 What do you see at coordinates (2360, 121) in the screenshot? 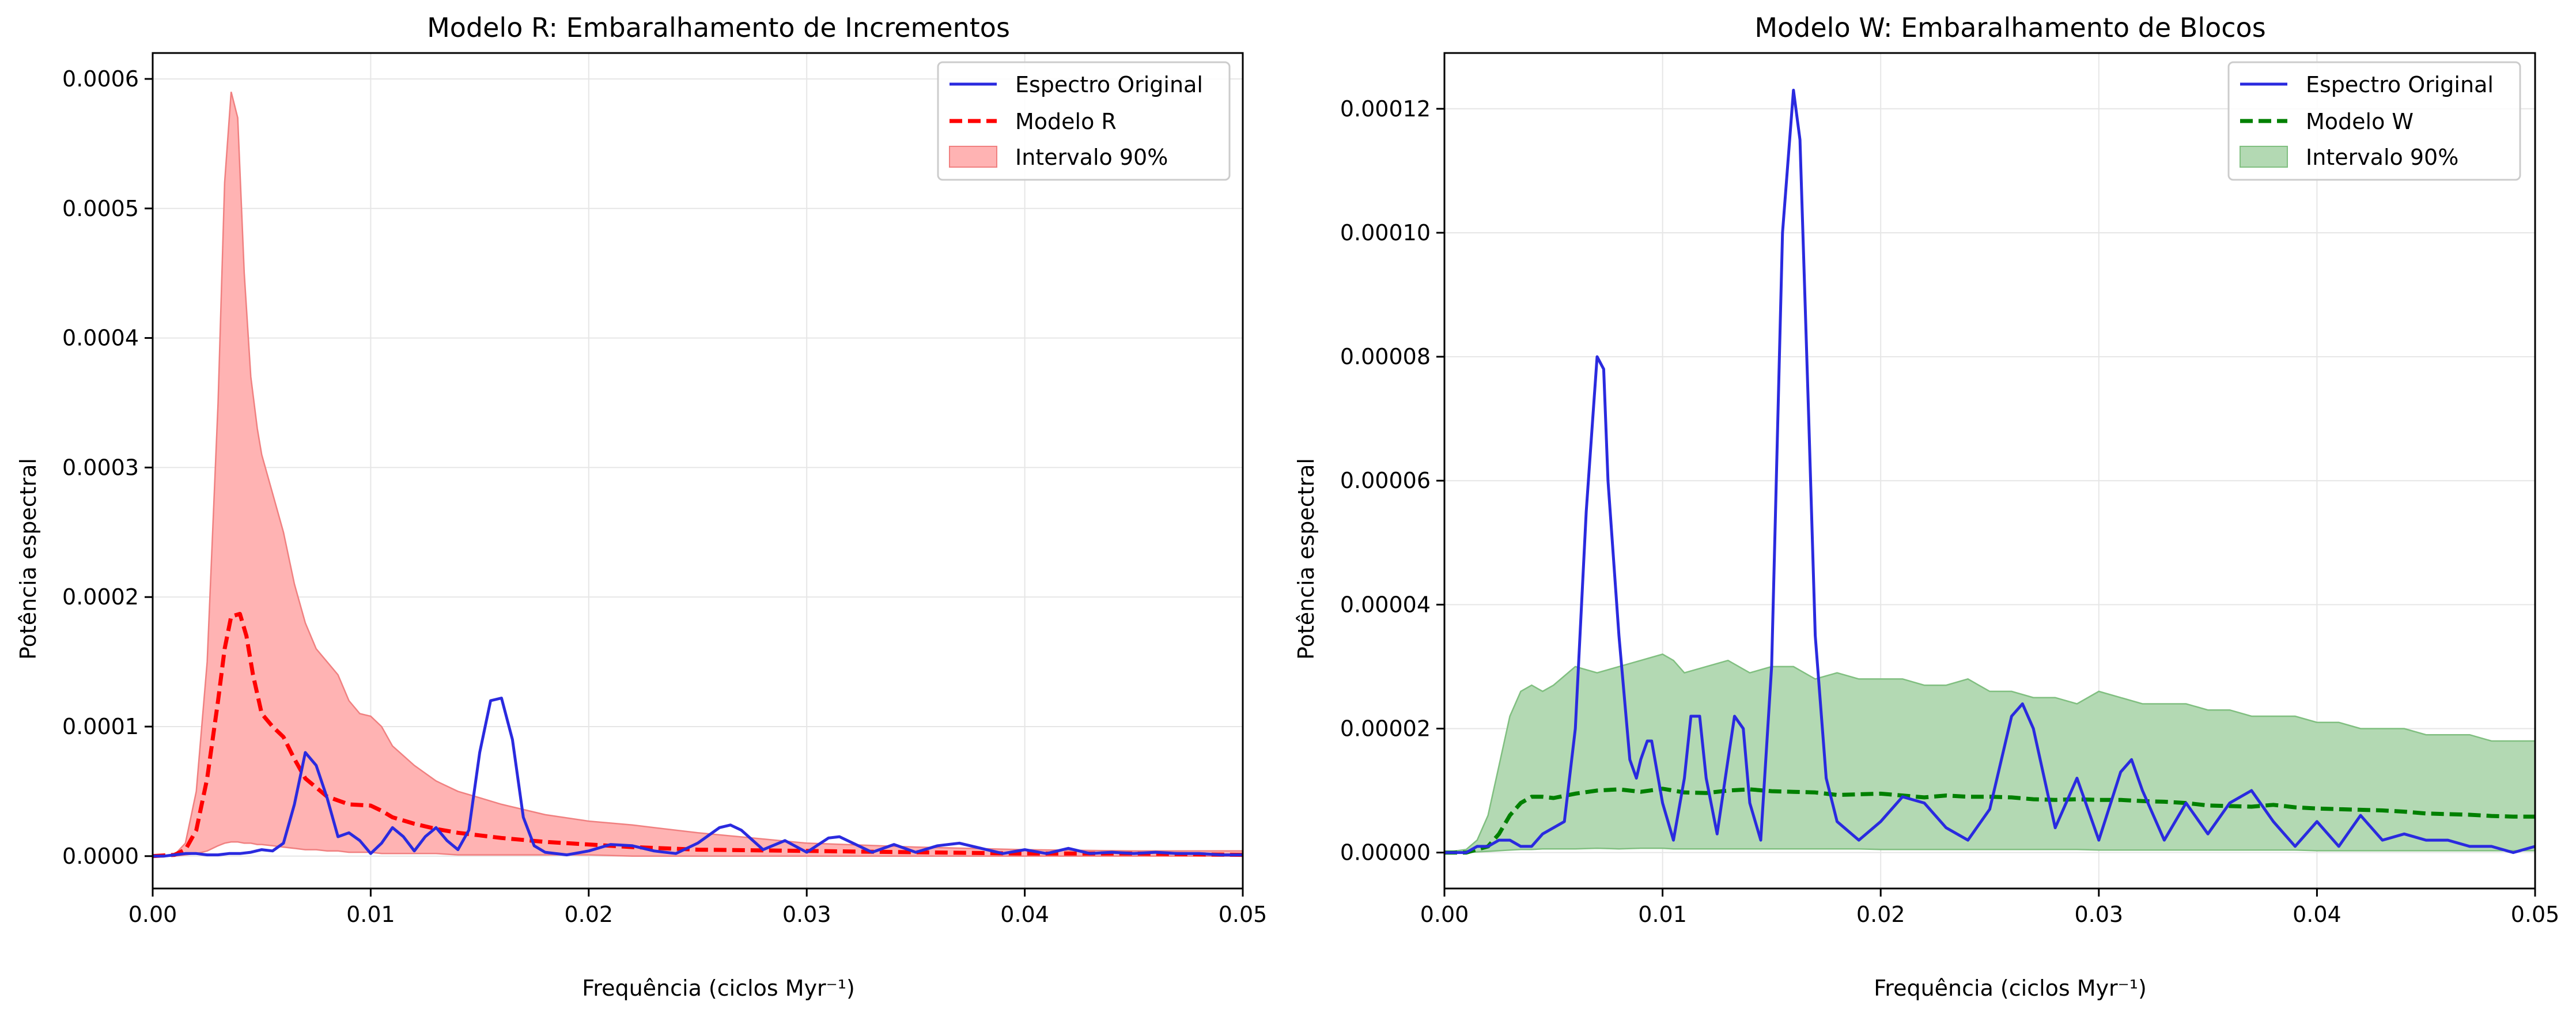
I see `legend-model-w-label: Modelo W` at bounding box center [2360, 121].